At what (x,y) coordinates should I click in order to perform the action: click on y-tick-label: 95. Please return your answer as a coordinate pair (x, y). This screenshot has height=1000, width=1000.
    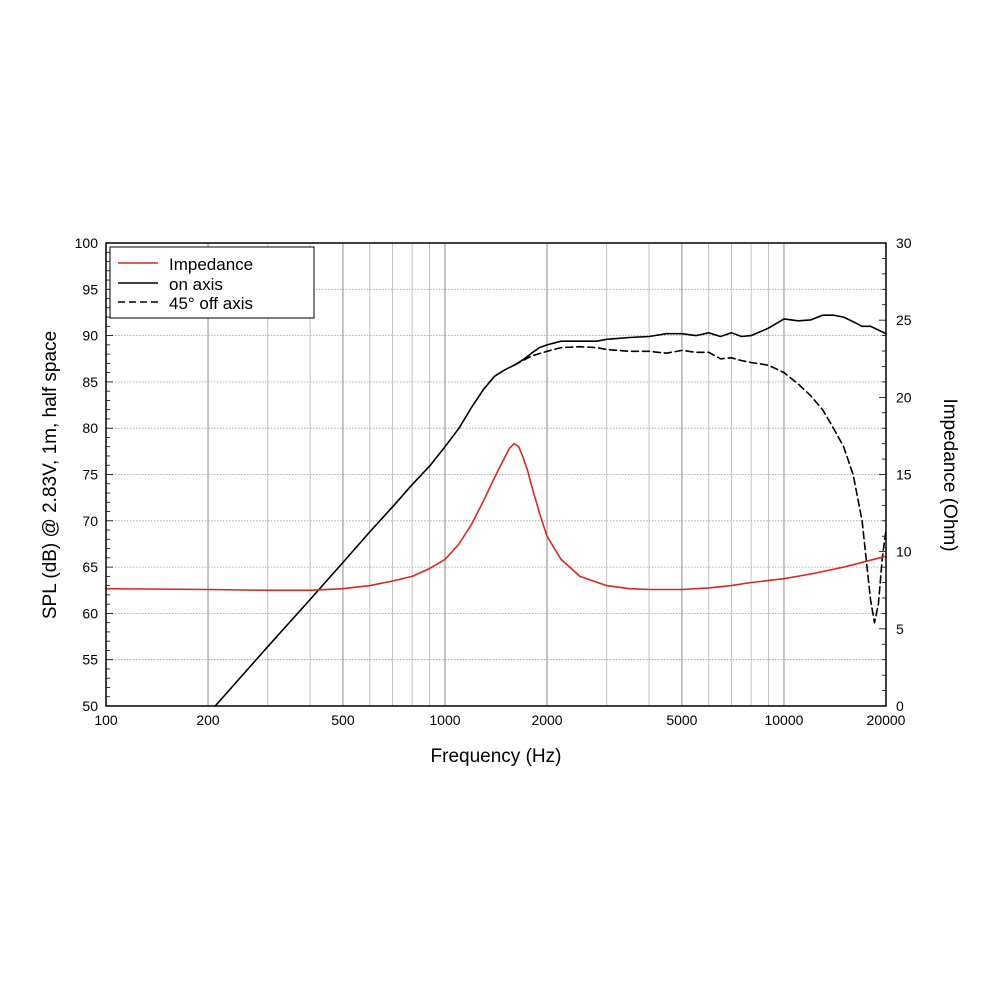
    Looking at the image, I should click on (90, 289).